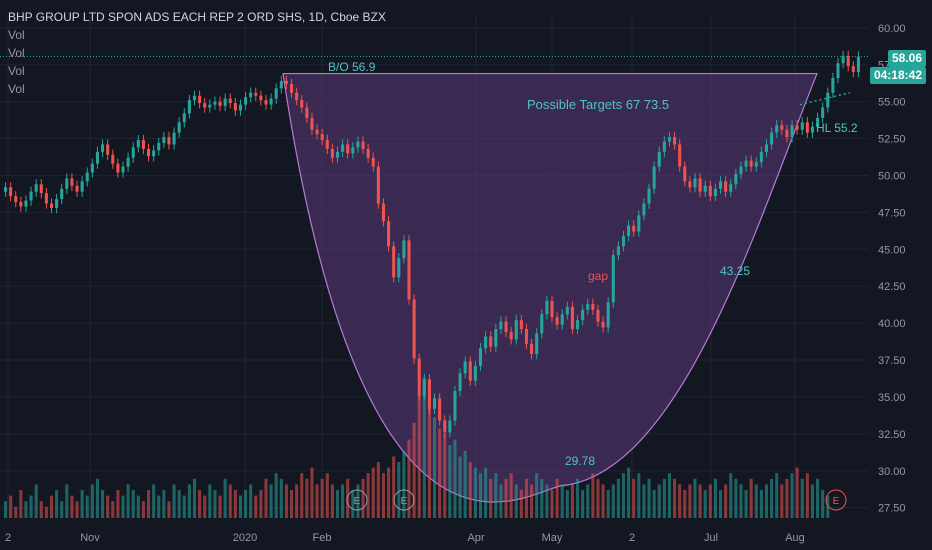 Image resolution: width=932 pixels, height=550 pixels. Describe the element at coordinates (352, 67) in the screenshot. I see `breakout-label: B/O 56.9` at that location.